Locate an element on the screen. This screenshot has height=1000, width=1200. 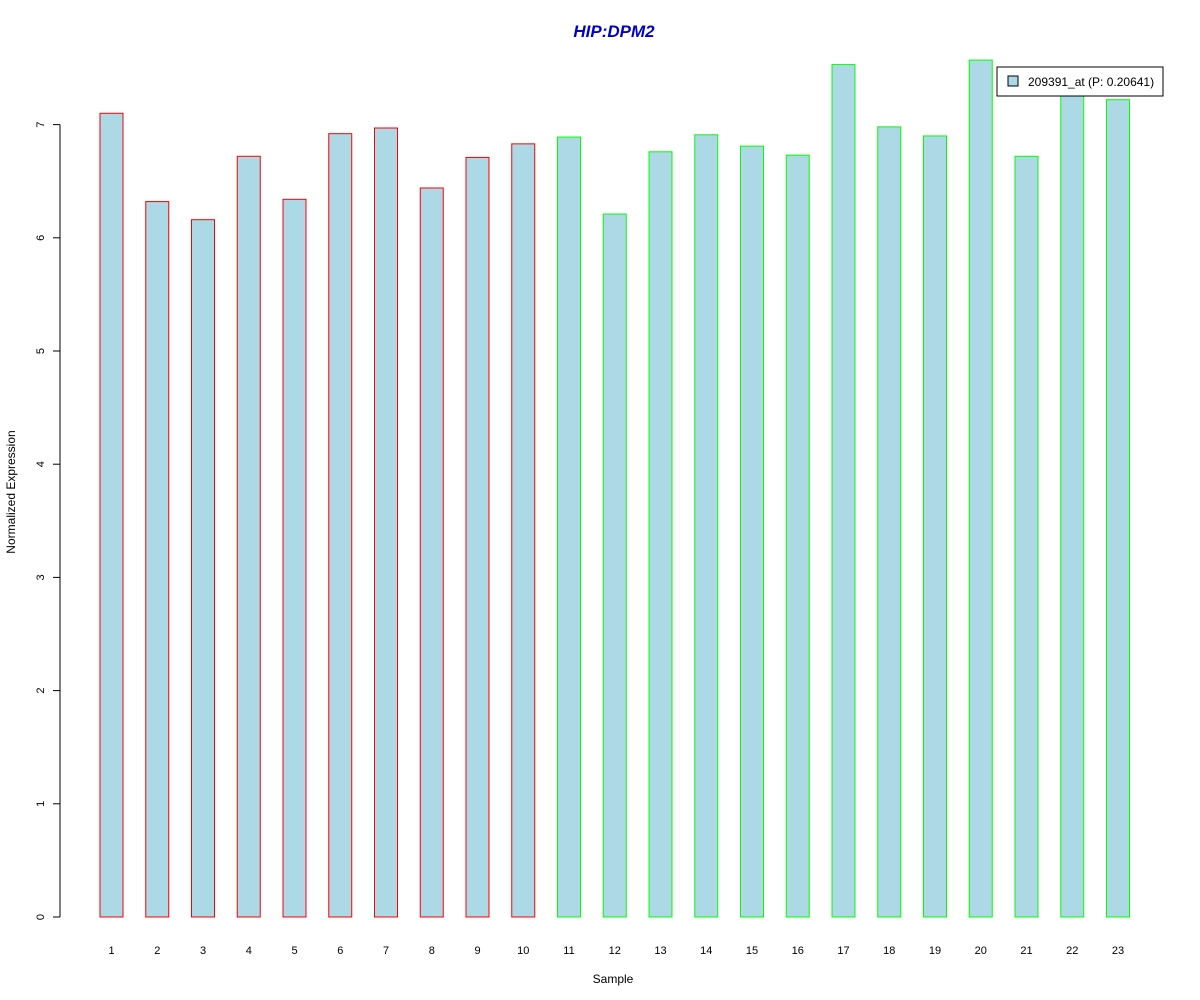
legend-swatch is located at coordinates (1013, 81).